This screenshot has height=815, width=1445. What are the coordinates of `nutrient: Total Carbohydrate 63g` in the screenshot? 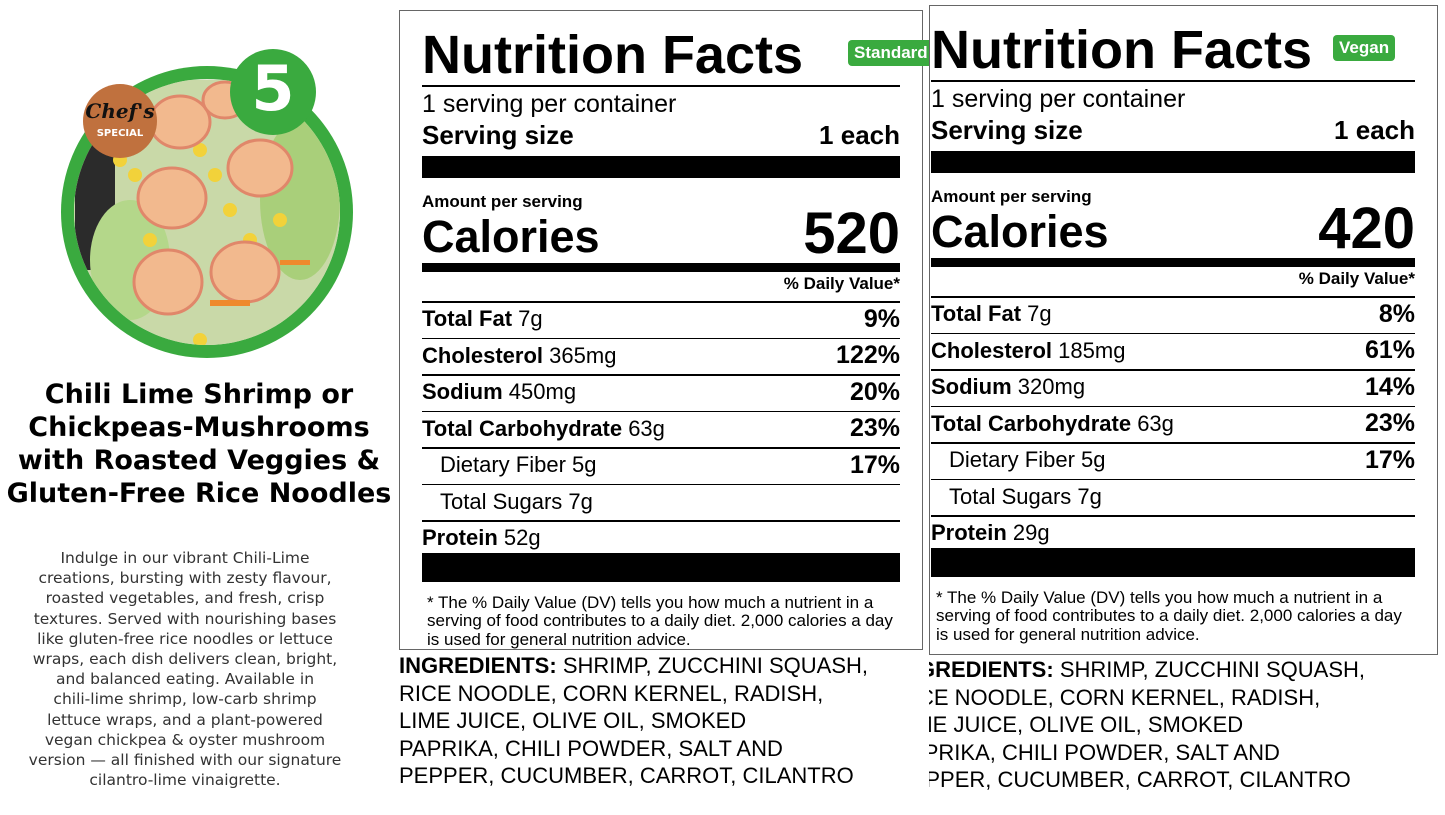 It's located at (543, 429).